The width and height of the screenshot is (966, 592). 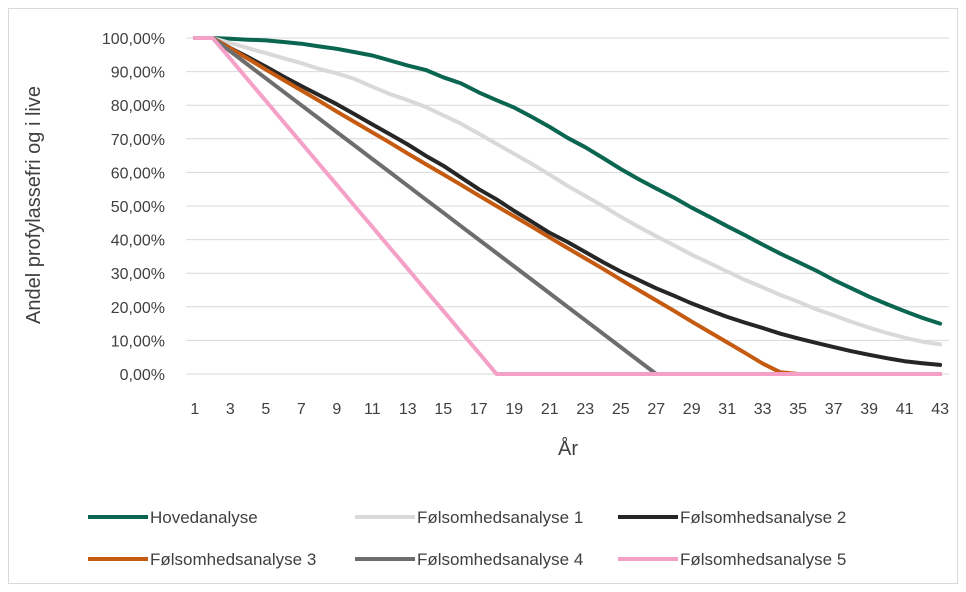 I want to click on legend-item: Følsomhedsanalyse 5, so click(x=732, y=559).